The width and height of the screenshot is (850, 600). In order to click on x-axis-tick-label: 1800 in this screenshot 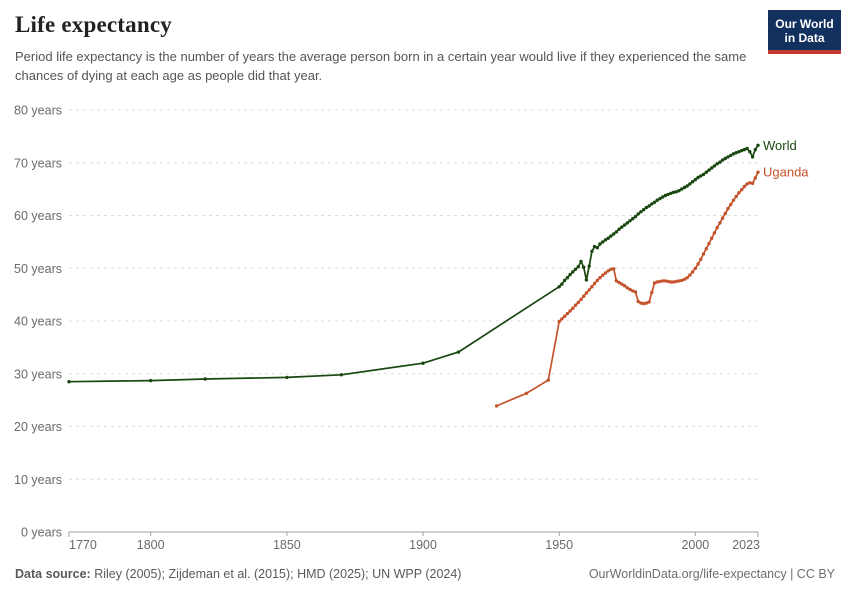, I will do `click(151, 545)`.